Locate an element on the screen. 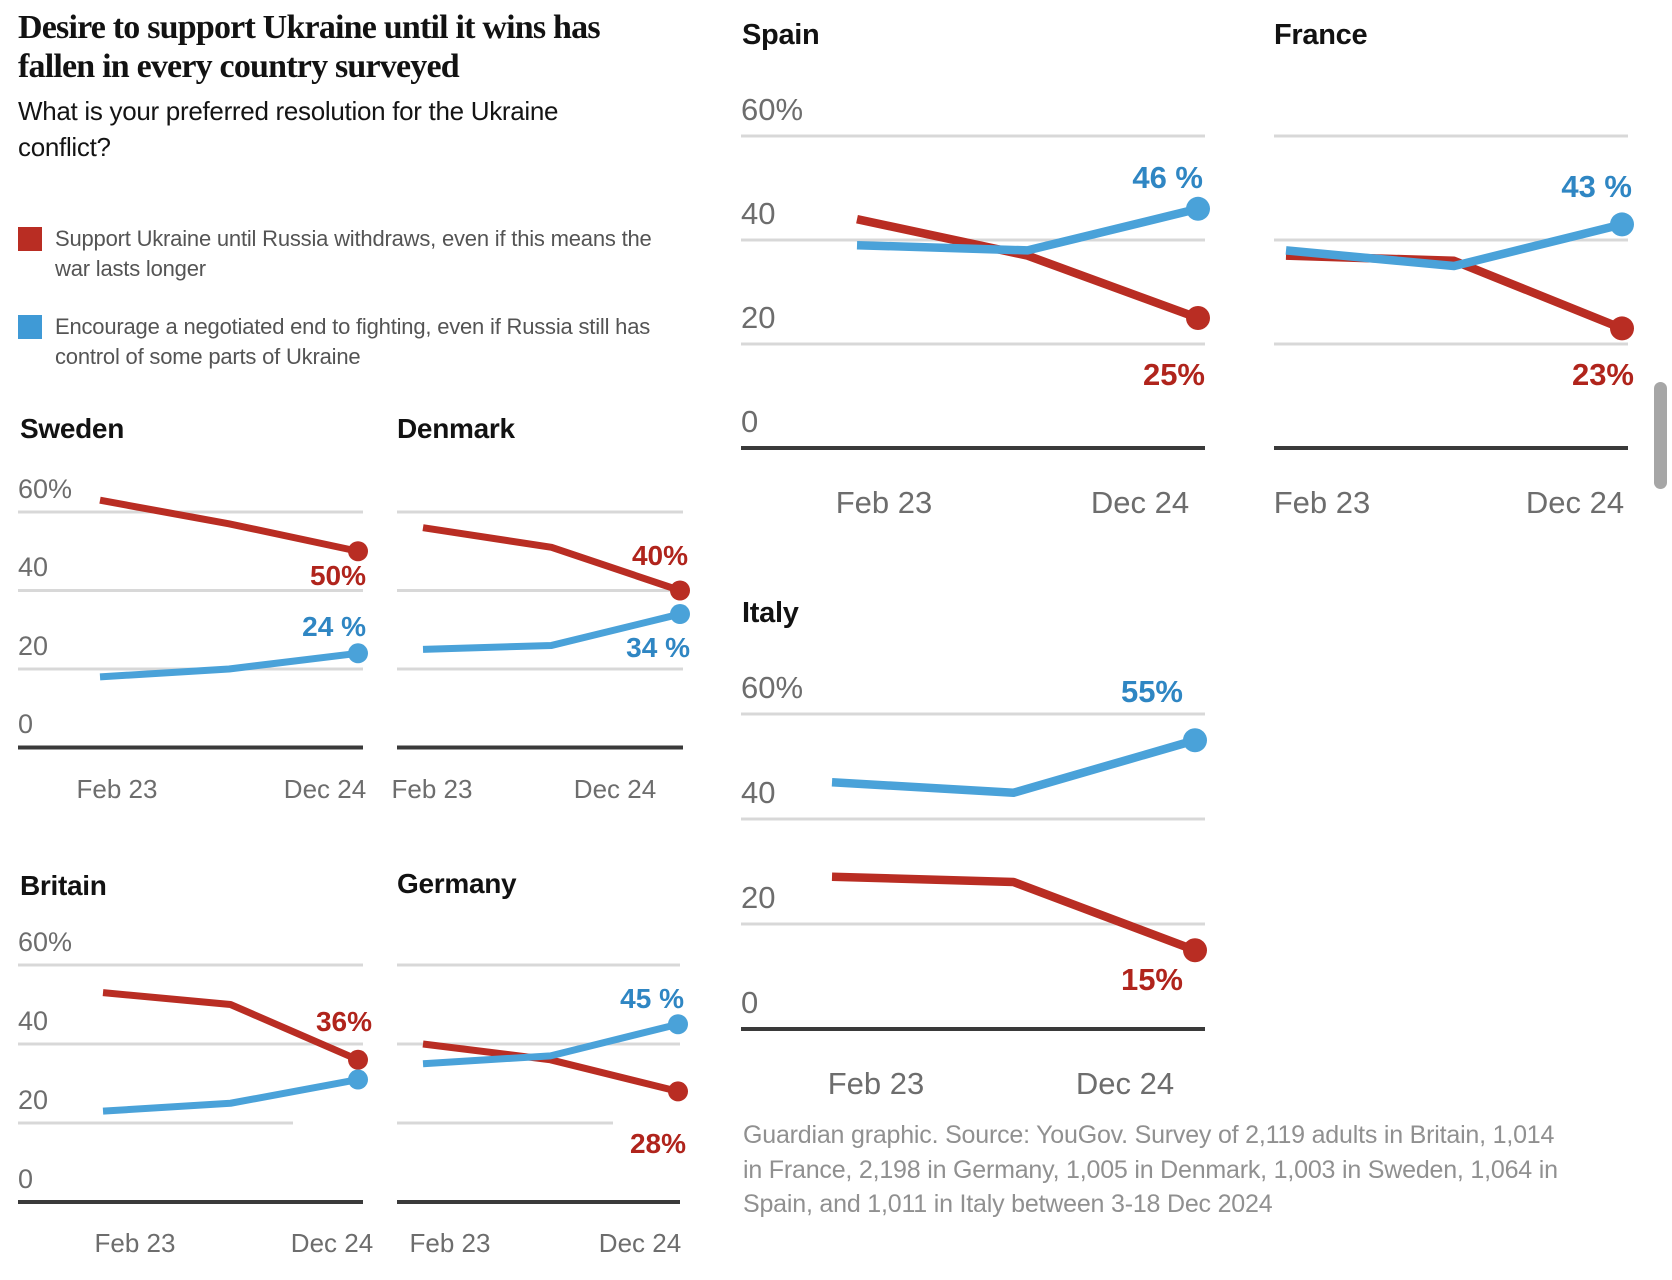 The height and width of the screenshot is (1280, 1672). blue-value-label: 34 % is located at coordinates (658, 647).